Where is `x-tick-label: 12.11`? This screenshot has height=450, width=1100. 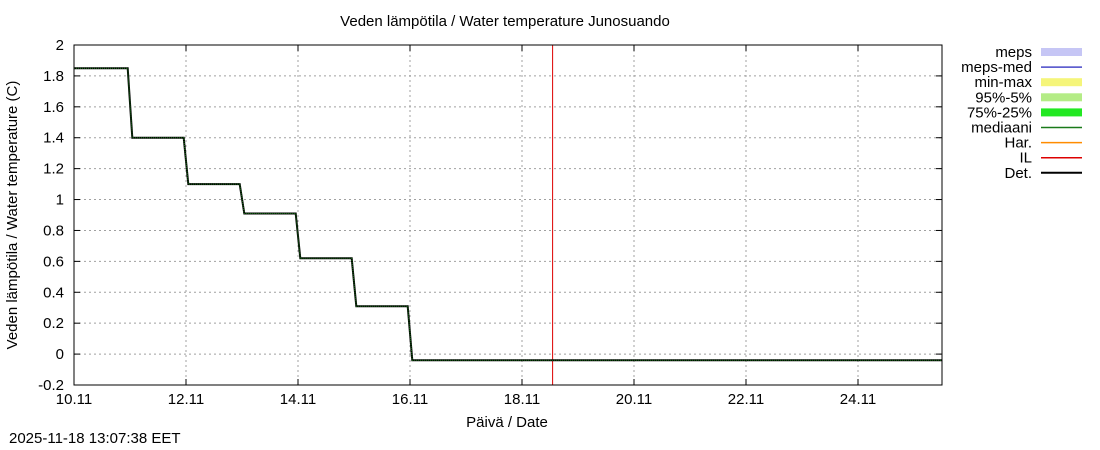 x-tick-label: 12.11 is located at coordinates (186, 399).